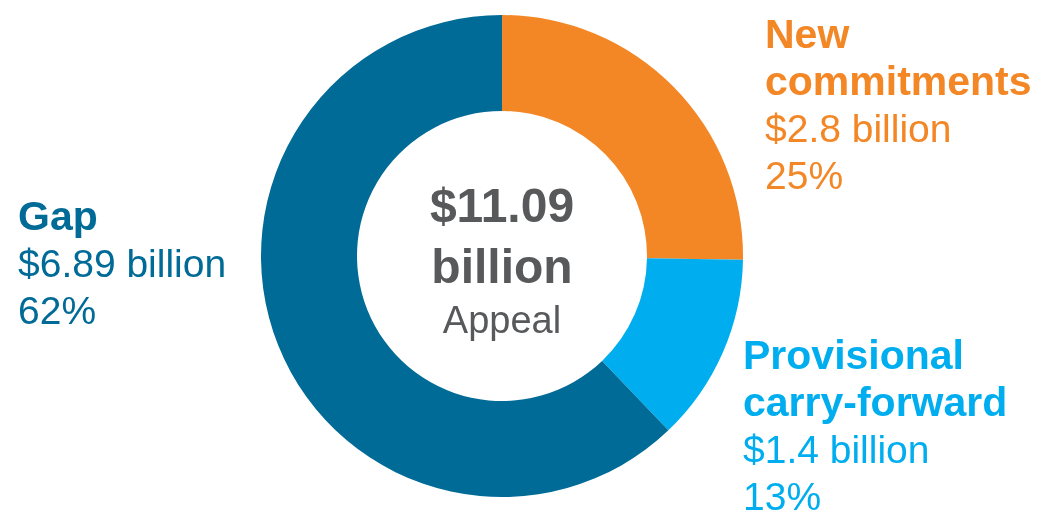 This screenshot has width=1042, height=515. Describe the element at coordinates (858, 128) in the screenshot. I see `data-label: $2.8 billion` at that location.